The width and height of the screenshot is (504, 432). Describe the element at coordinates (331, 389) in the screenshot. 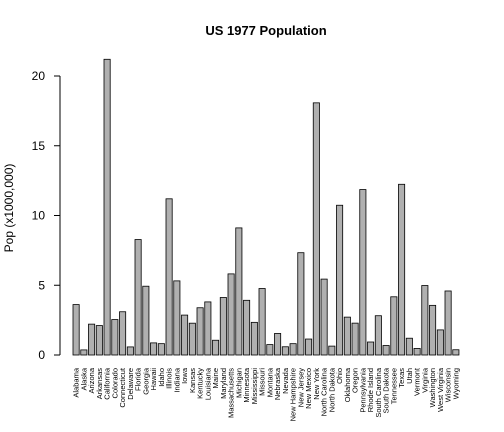

I see `x-tick-label: North Dakota` at that location.